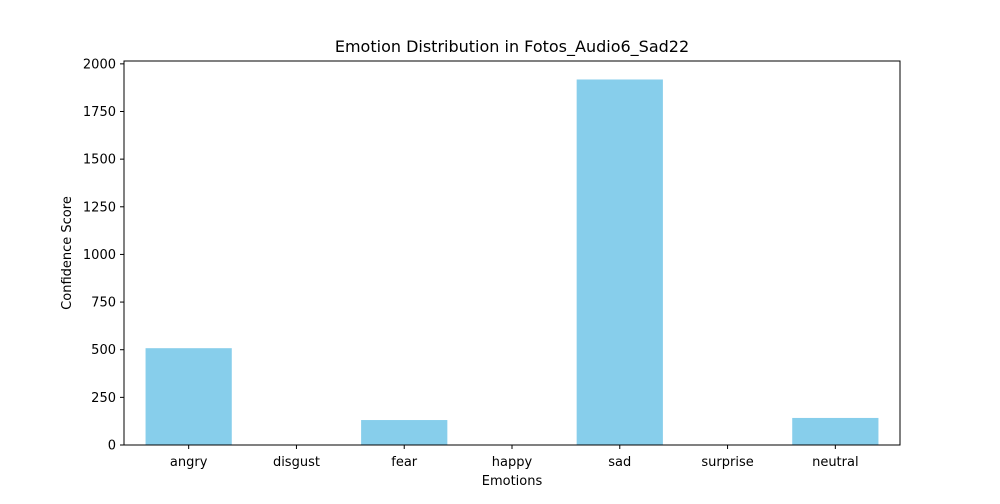 The width and height of the screenshot is (1000, 504). Describe the element at coordinates (103, 350) in the screenshot. I see `y-tick-label: 500` at that location.